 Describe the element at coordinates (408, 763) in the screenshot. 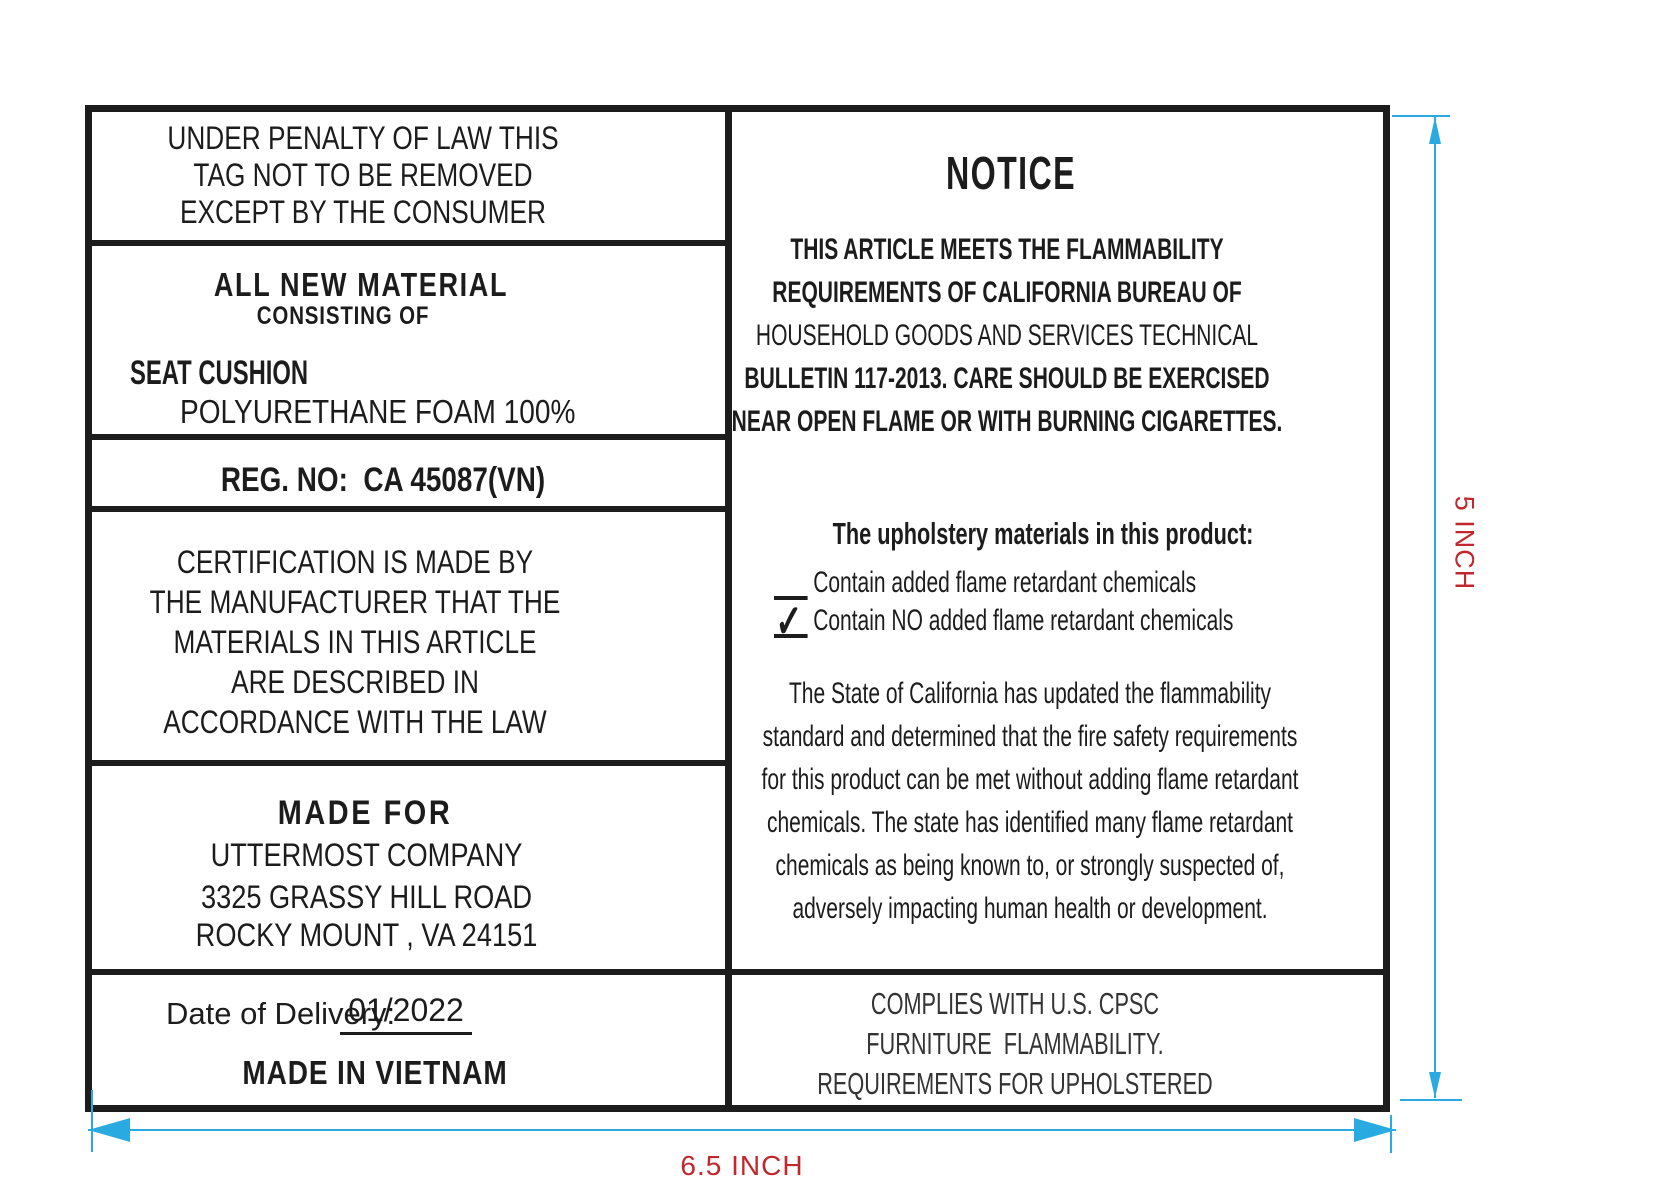

I see `rule-below-certification` at that location.